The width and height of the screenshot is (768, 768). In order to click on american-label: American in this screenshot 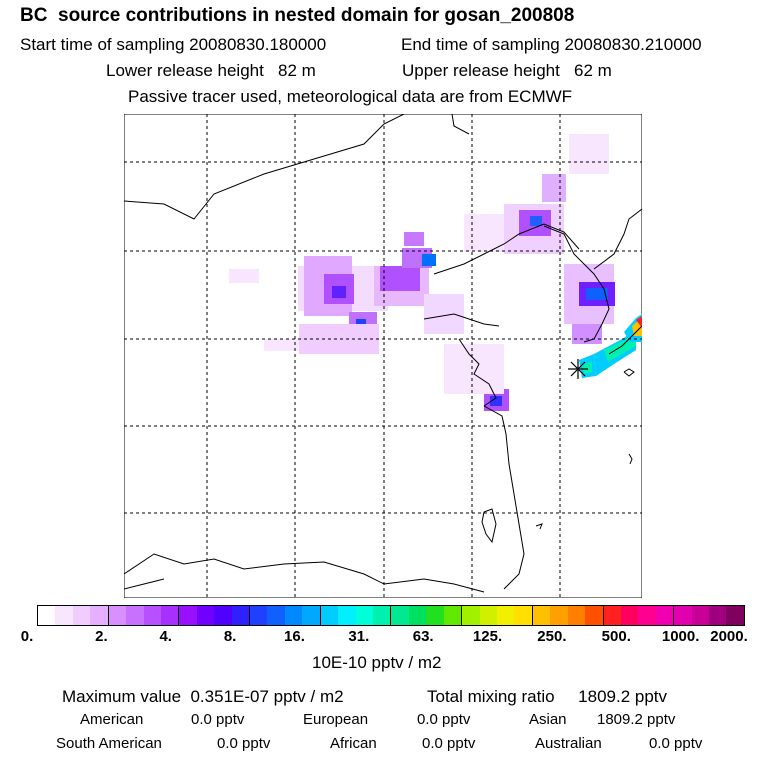, I will do `click(112, 719)`.